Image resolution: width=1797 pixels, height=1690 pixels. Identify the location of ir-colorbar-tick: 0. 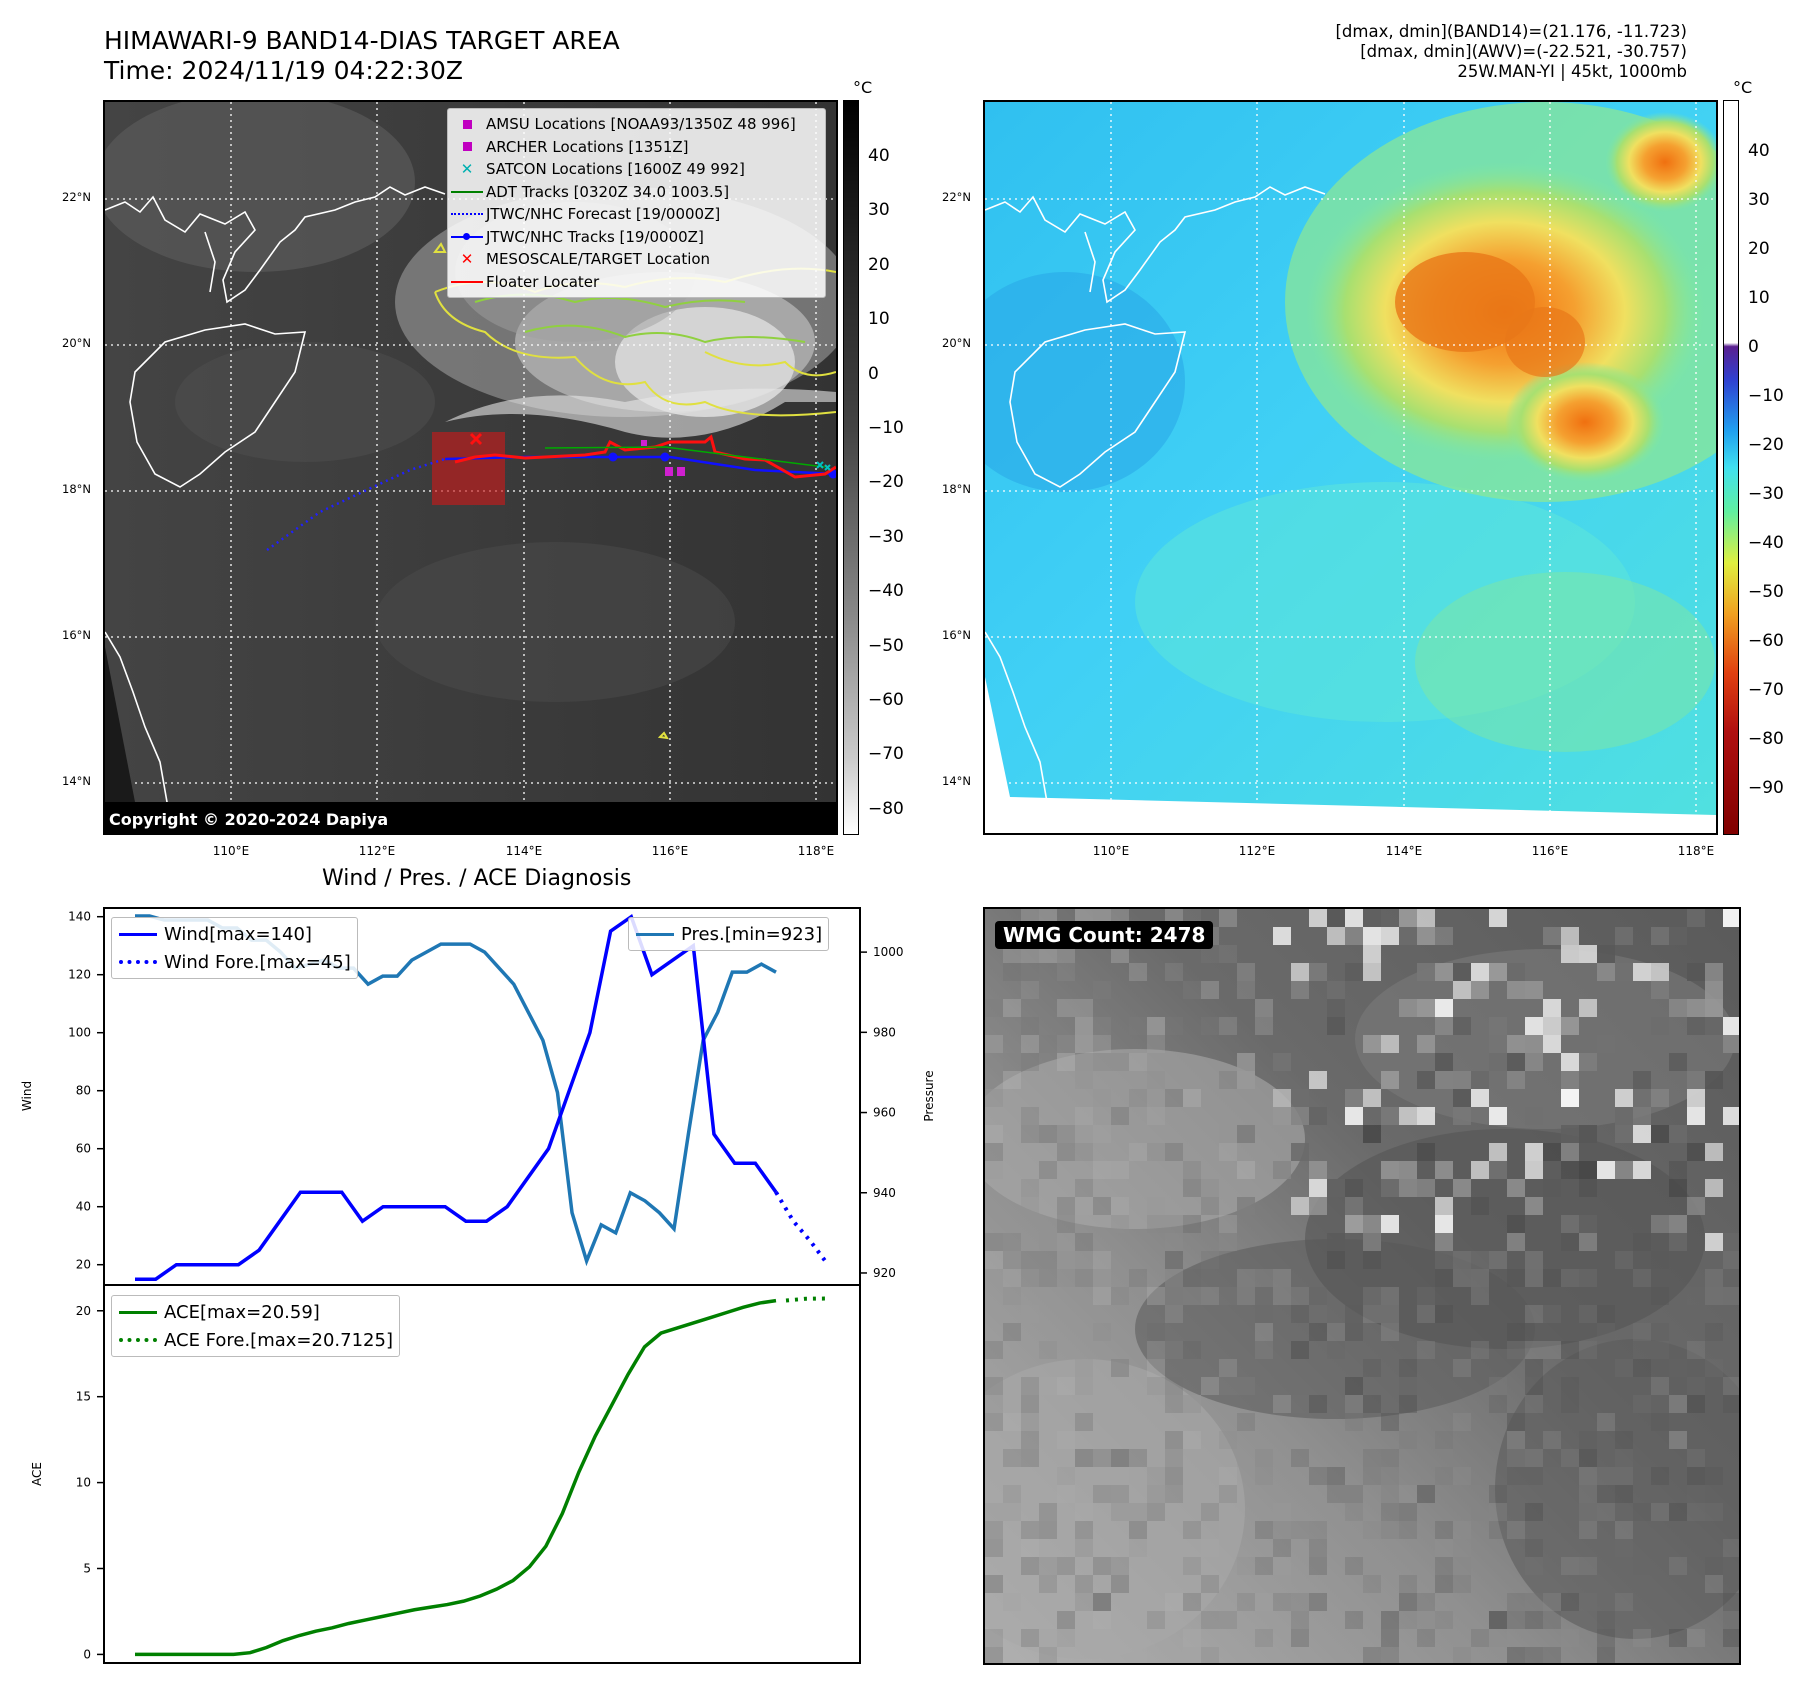
(873, 373).